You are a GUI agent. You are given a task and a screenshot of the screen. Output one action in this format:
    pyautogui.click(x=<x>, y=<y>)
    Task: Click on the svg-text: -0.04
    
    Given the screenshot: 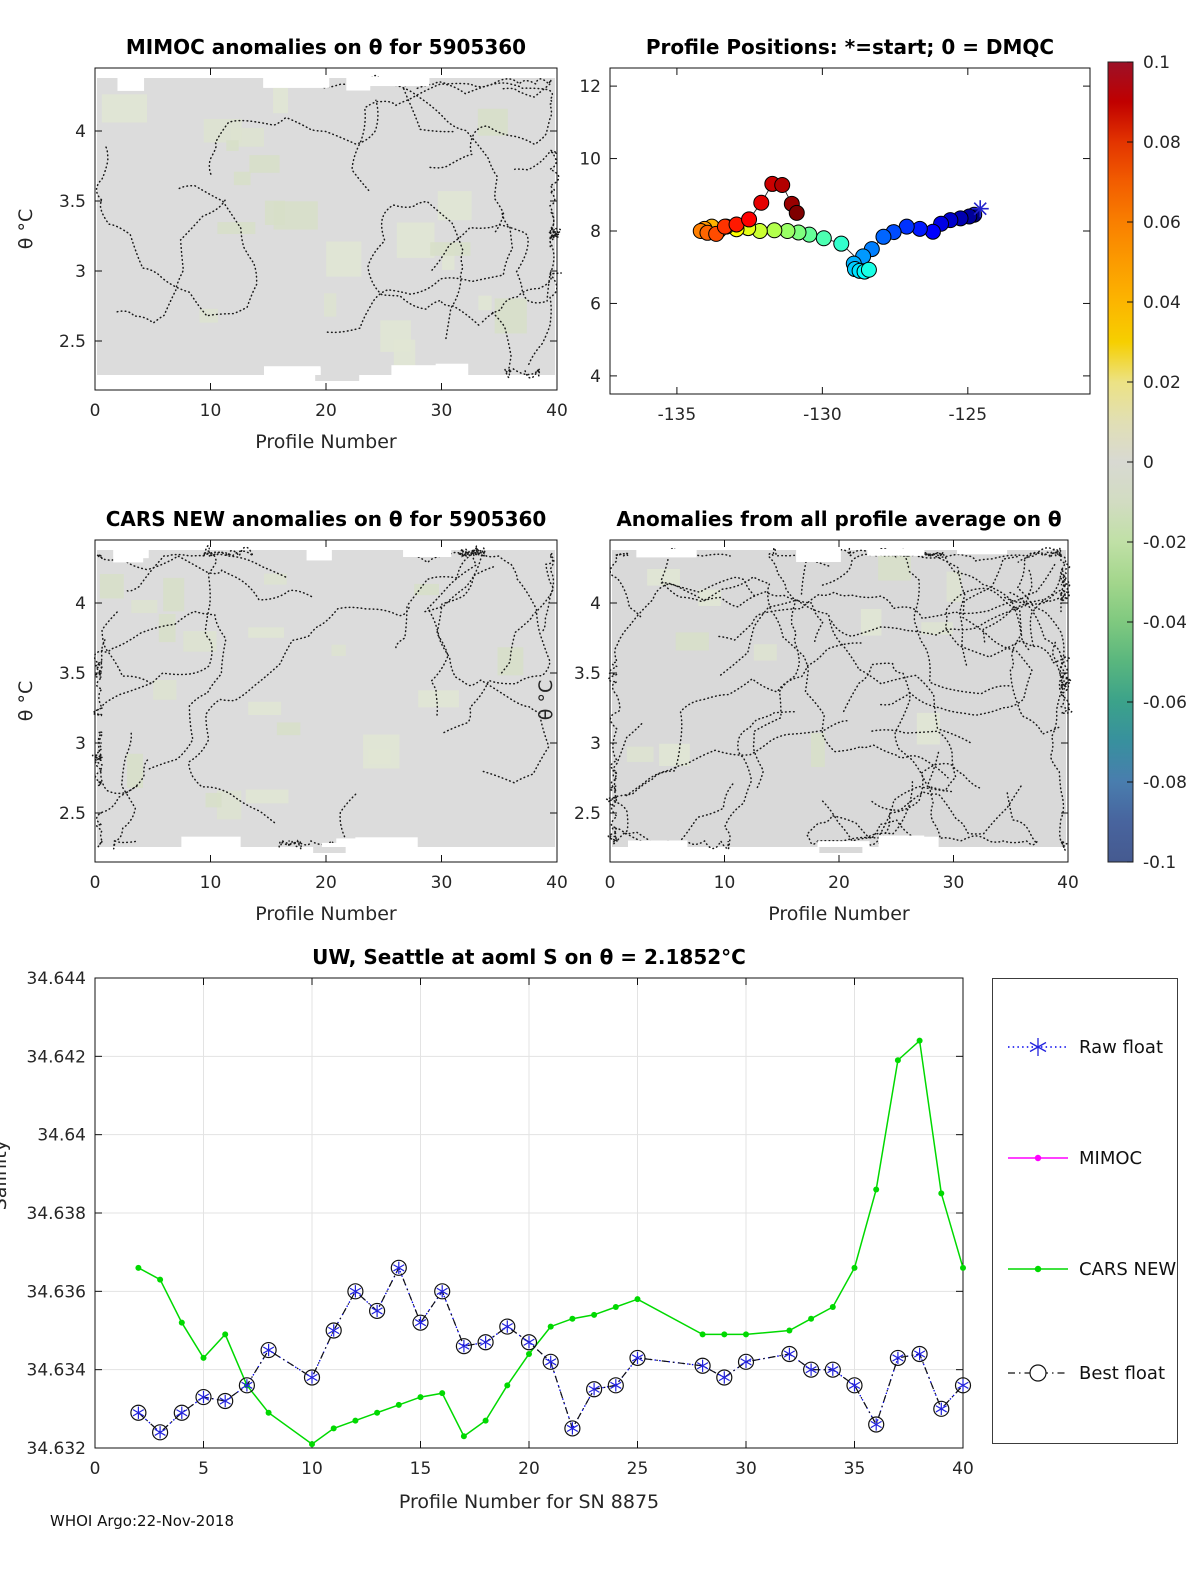 What is the action you would take?
    pyautogui.click(x=1165, y=623)
    